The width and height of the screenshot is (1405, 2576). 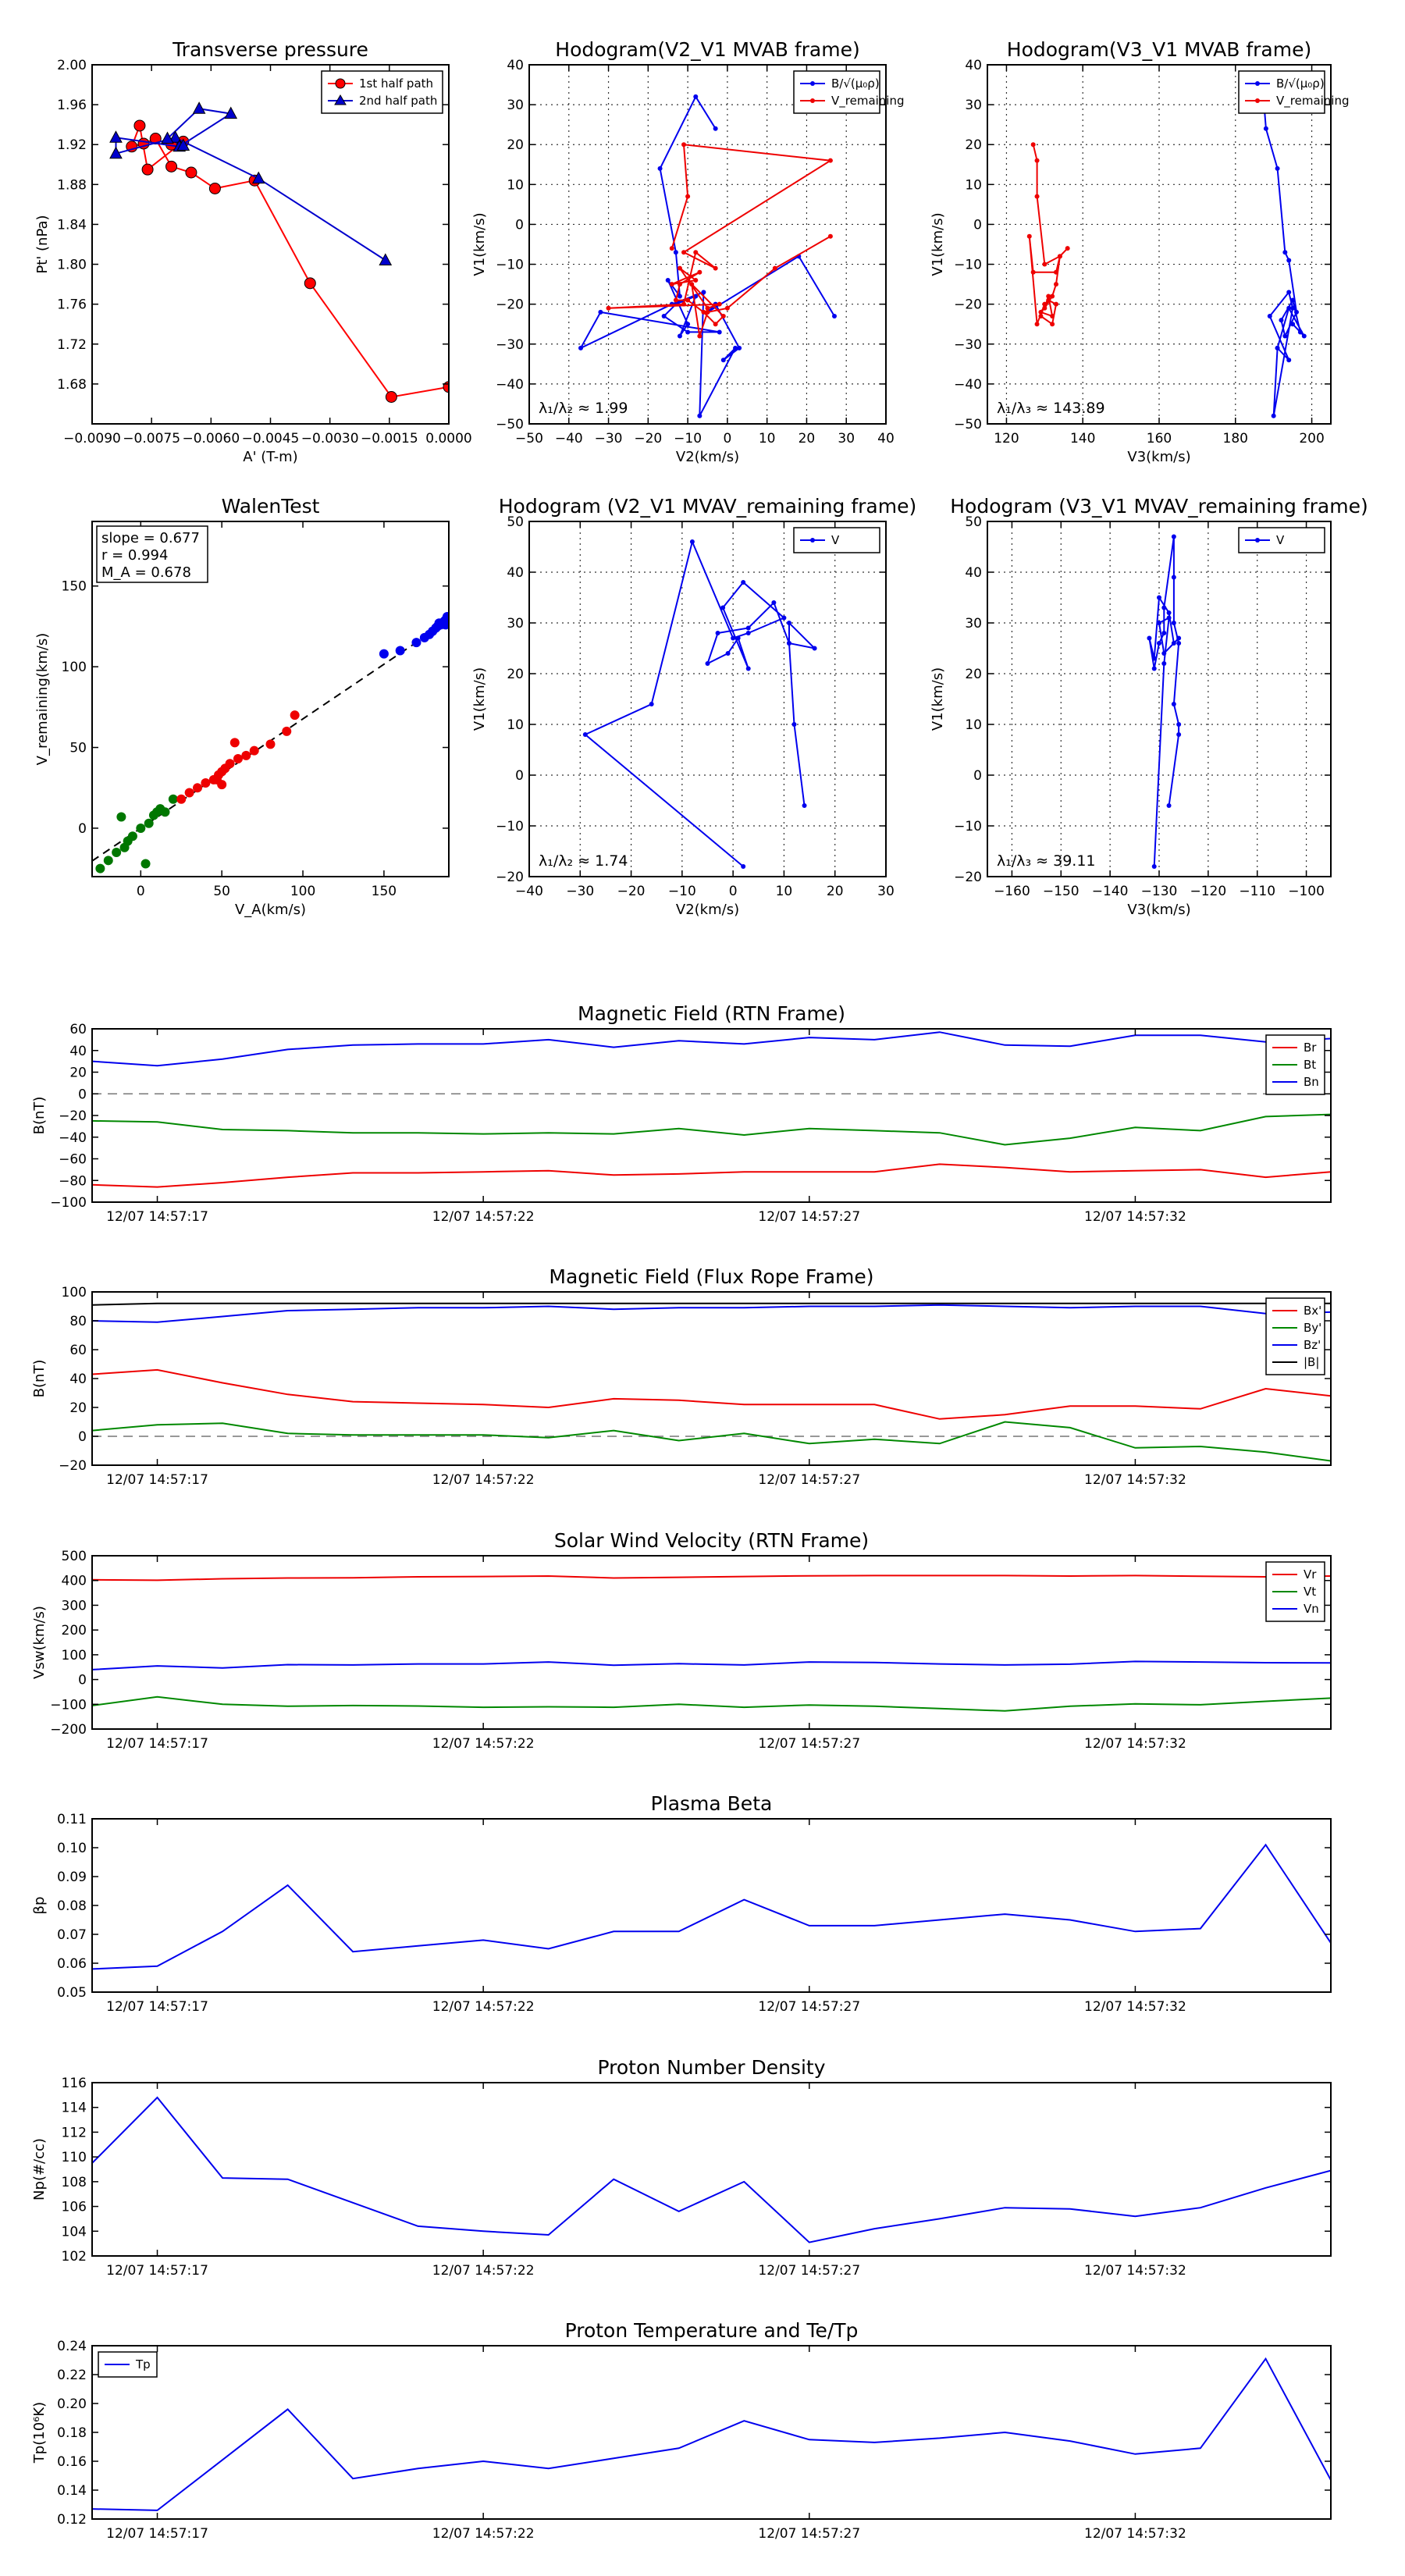 What do you see at coordinates (515, 725) in the screenshot?
I see `y-tick-label: 10` at bounding box center [515, 725].